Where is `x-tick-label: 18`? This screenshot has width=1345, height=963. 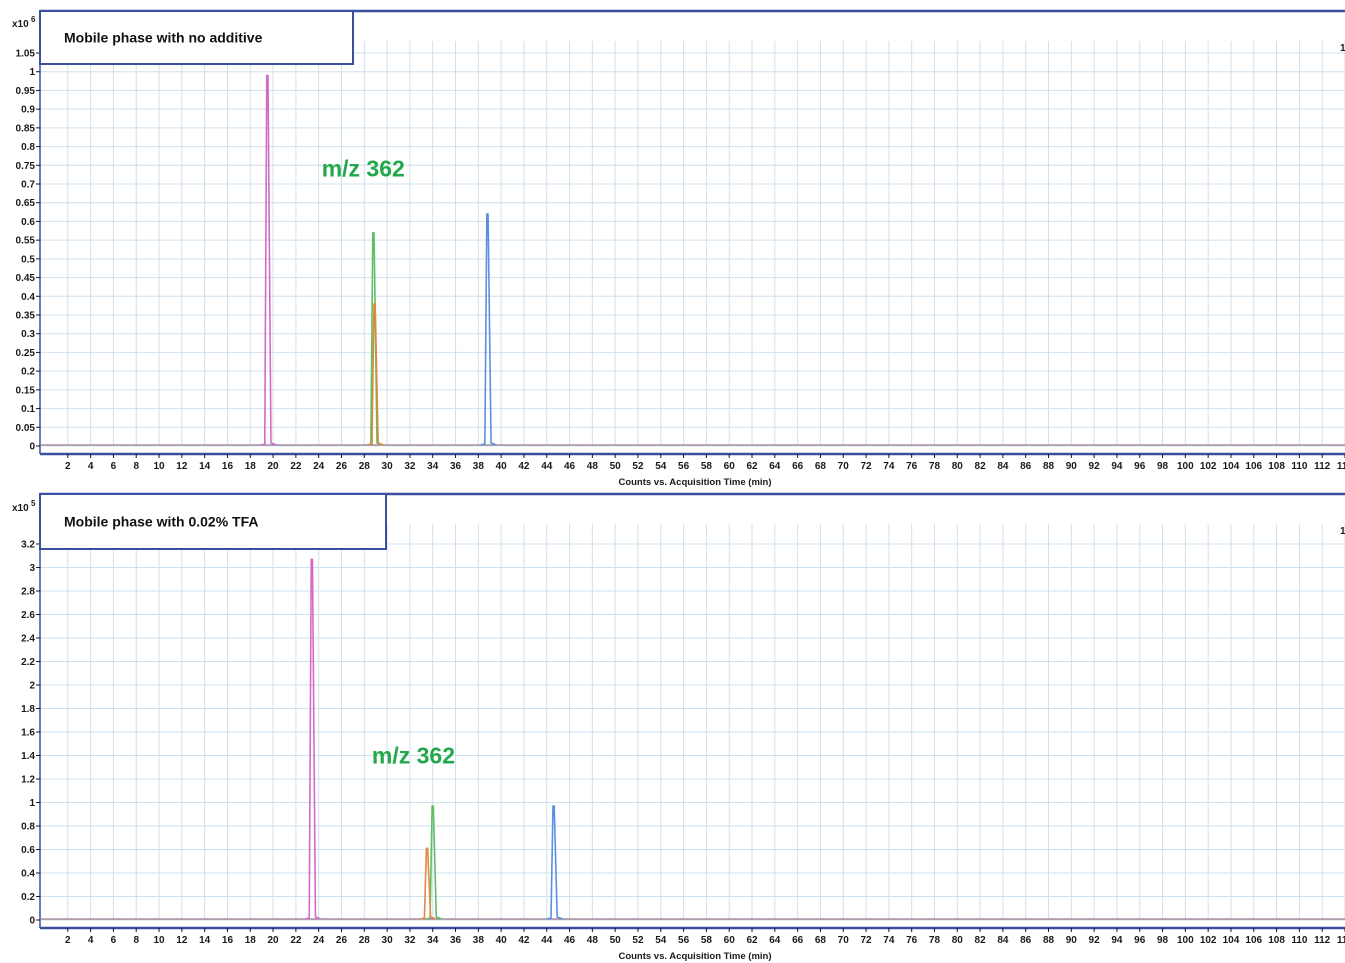
x-tick-label: 18 is located at coordinates (251, 466).